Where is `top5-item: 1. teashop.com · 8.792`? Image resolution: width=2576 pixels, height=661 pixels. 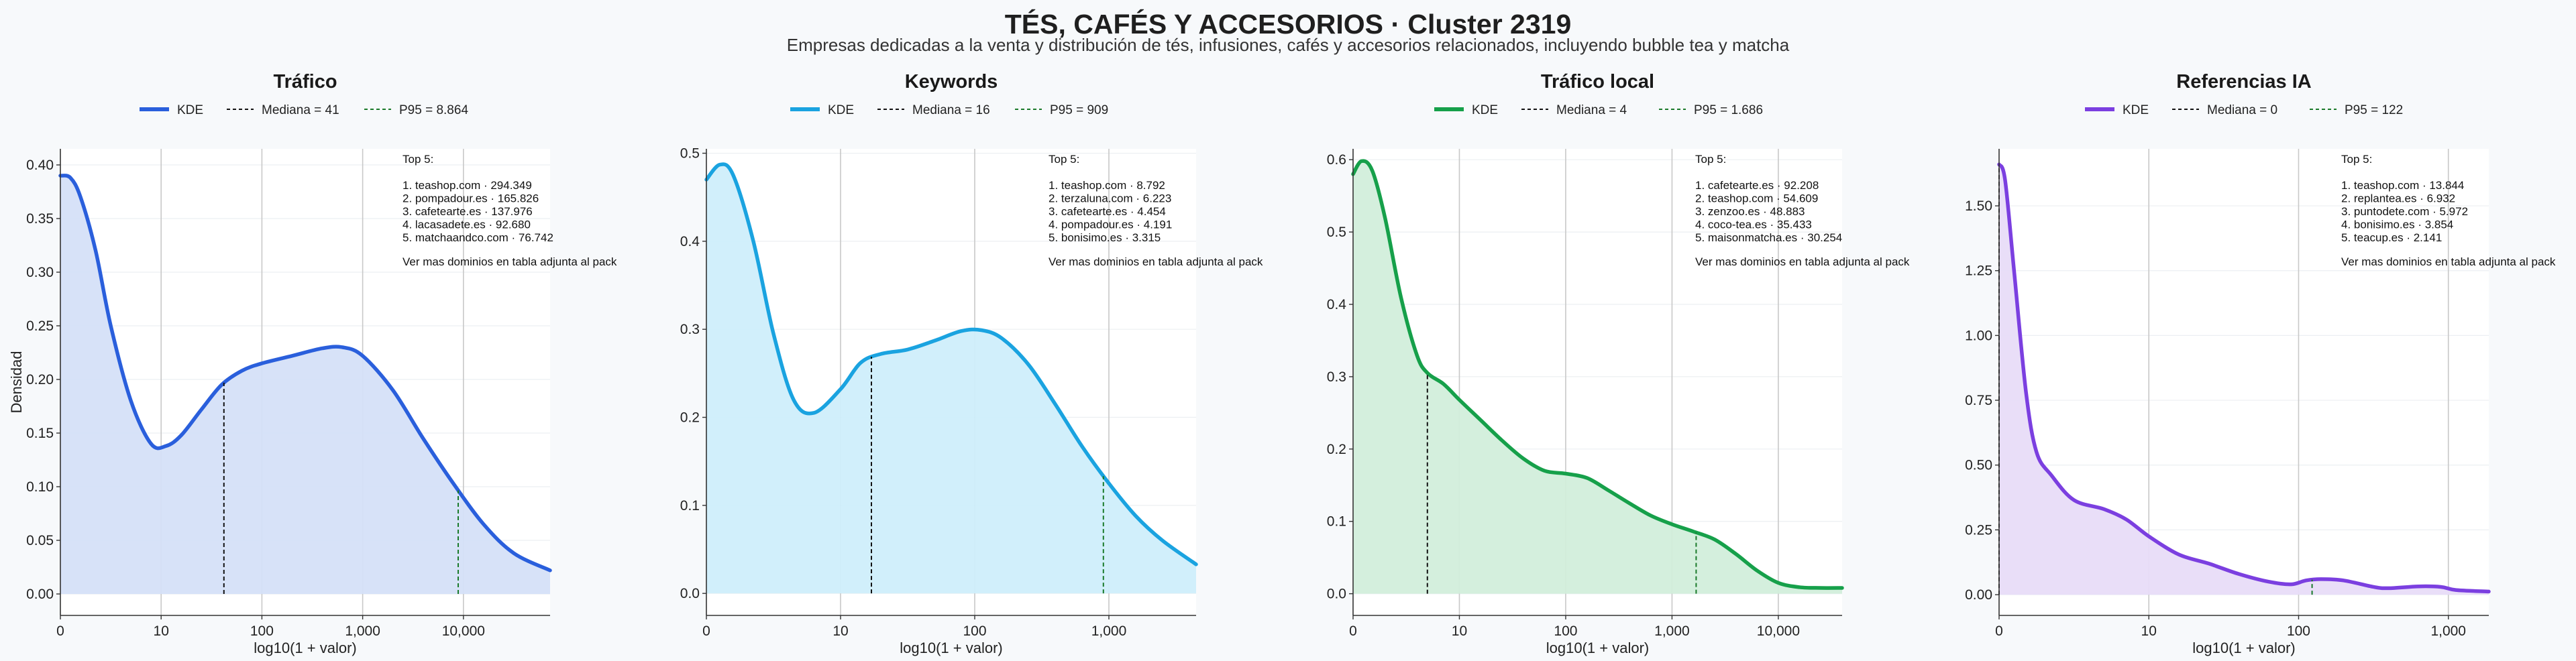 top5-item: 1. teashop.com · 8.792 is located at coordinates (1107, 185).